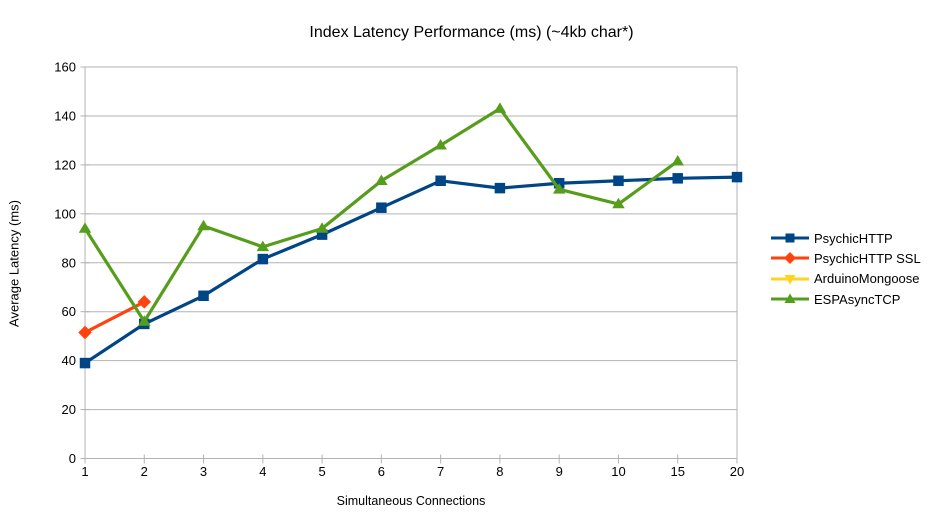  I want to click on legend-label: PsychicHTTP SSL, so click(867, 258).